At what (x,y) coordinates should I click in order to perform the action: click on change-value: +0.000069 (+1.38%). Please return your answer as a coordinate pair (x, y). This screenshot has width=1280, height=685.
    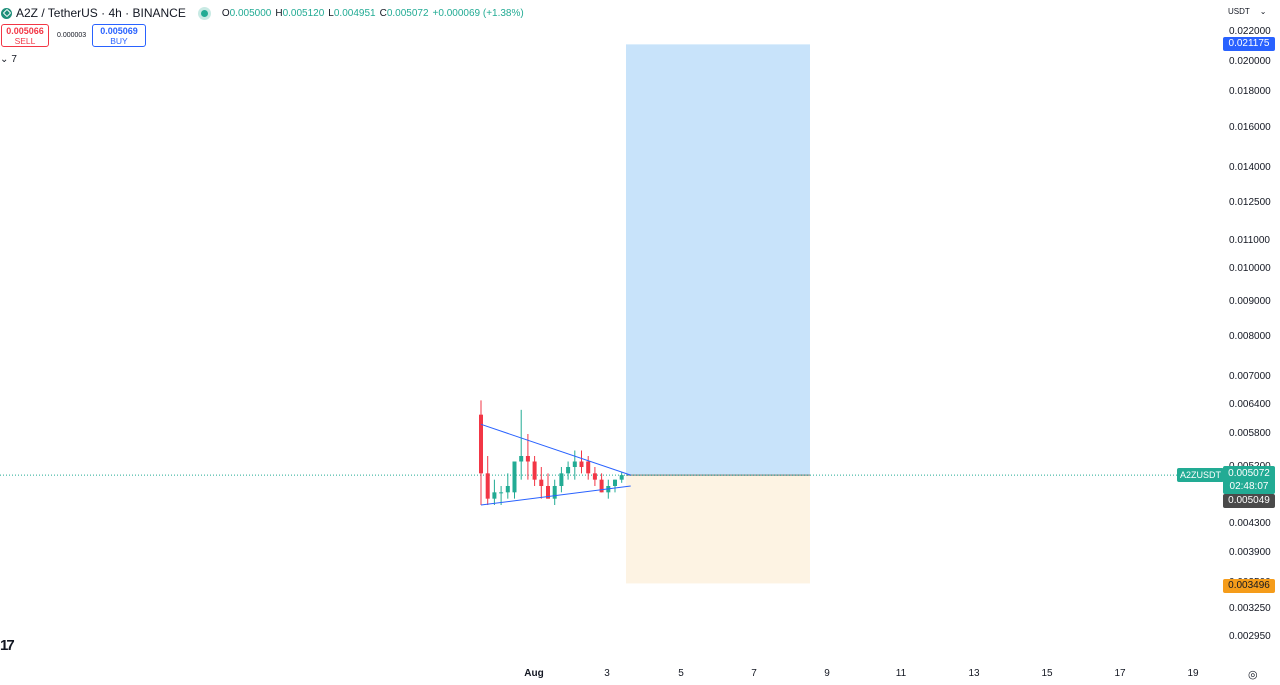
    Looking at the image, I should click on (478, 13).